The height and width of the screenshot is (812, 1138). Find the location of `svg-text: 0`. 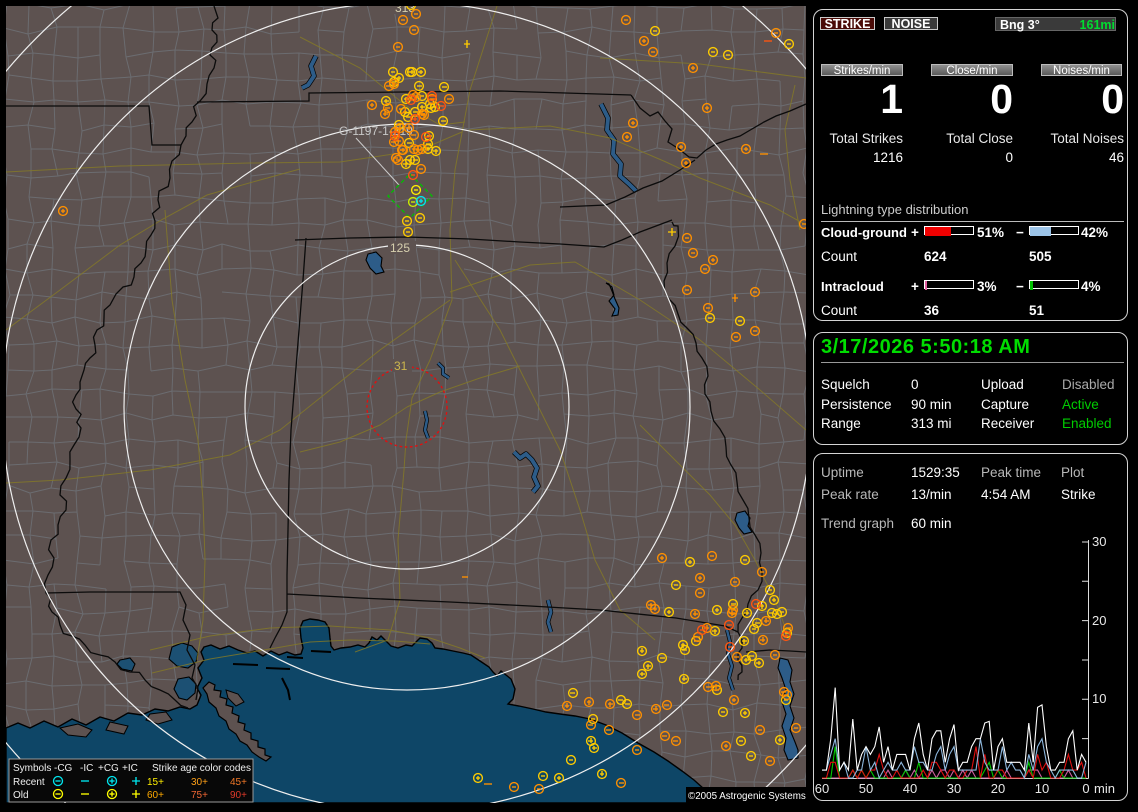

svg-text: 0 is located at coordinates (1085, 788).